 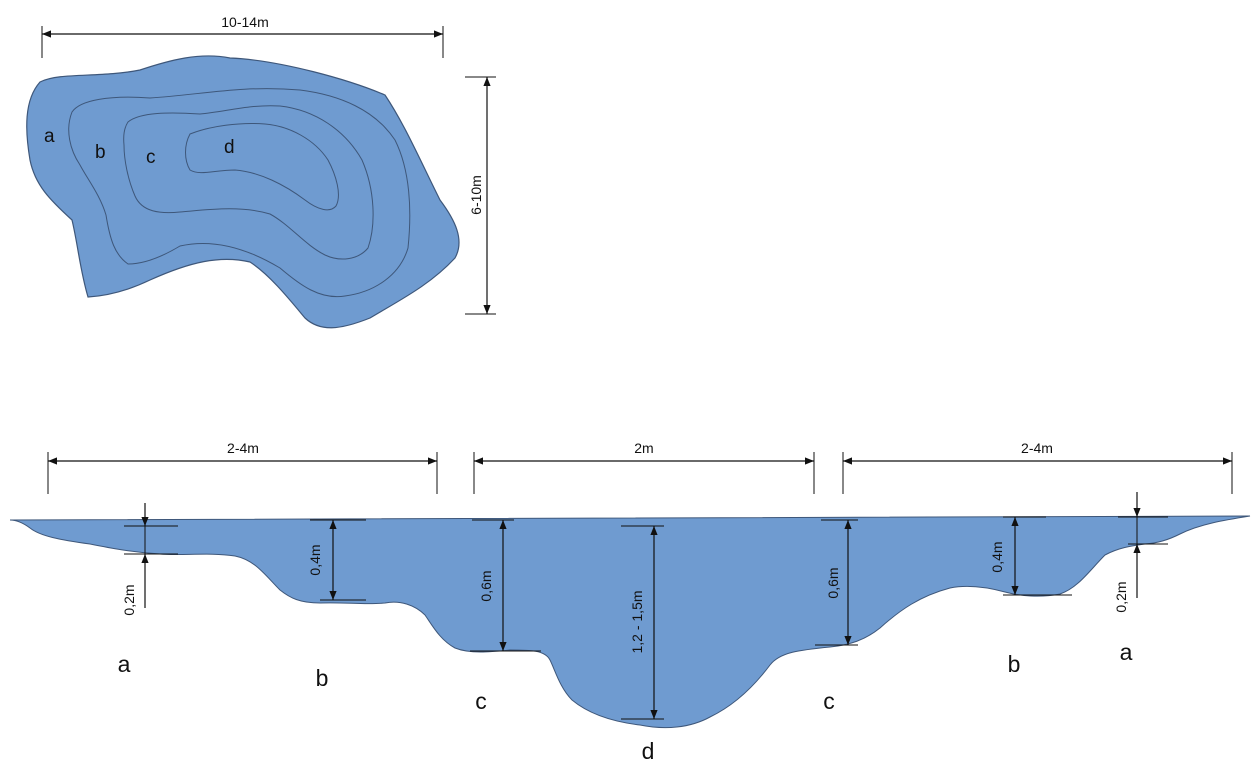 What do you see at coordinates (229, 147) in the screenshot?
I see `plan-zone-d: d` at bounding box center [229, 147].